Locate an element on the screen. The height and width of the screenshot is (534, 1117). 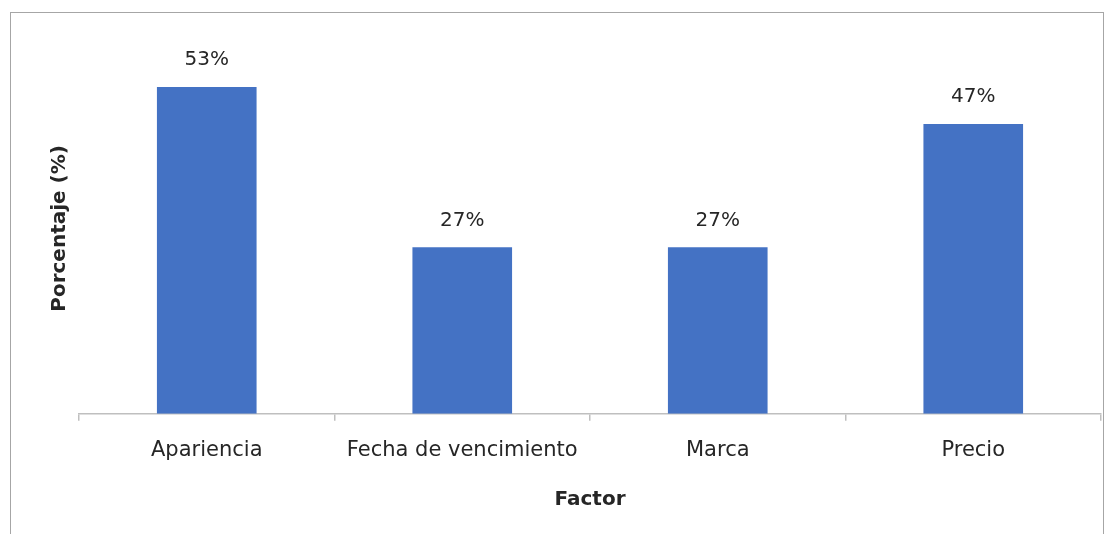
x-tick-label: Marca is located at coordinates (717, 448).